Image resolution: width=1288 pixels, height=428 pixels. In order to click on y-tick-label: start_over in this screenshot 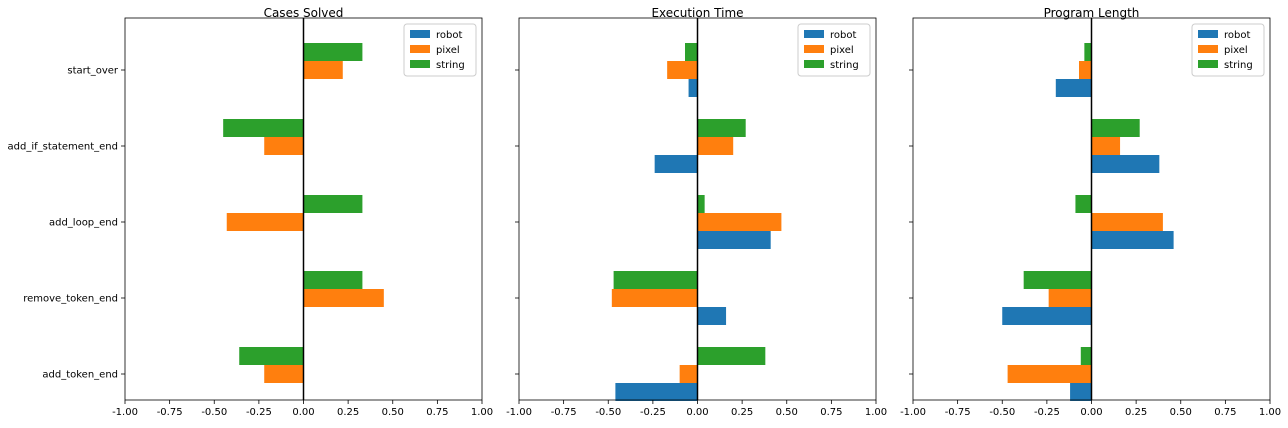, I will do `click(92, 71)`.